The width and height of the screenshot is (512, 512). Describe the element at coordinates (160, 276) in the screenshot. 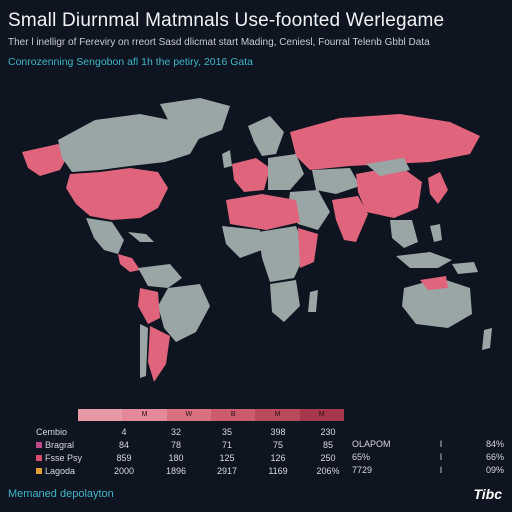

I see `region-colombia-venezuela` at that location.